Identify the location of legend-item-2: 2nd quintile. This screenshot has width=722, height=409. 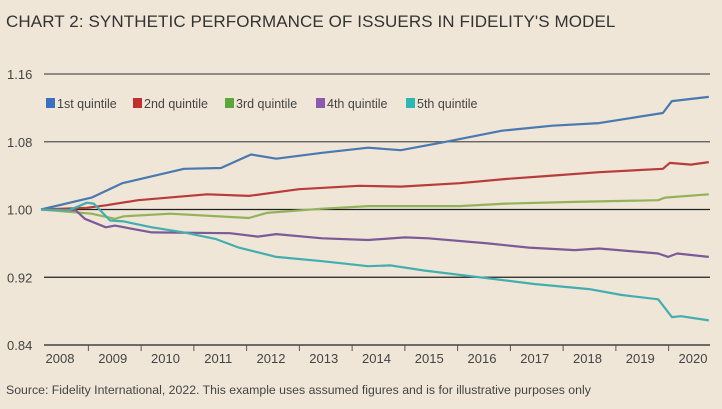
(170, 104).